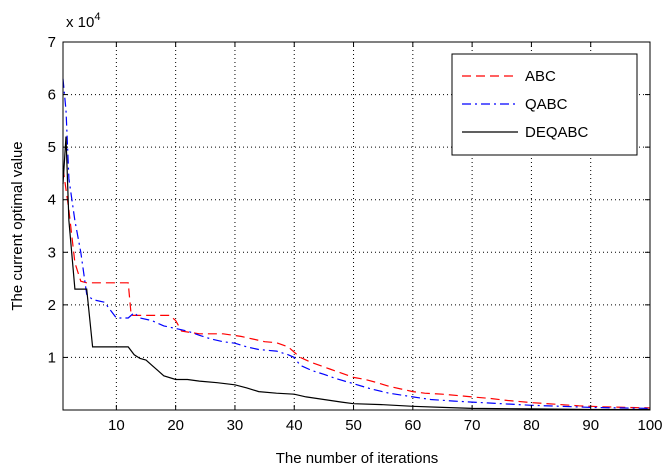  What do you see at coordinates (97, 17) in the screenshot?
I see `y-scale-exponent: 4` at bounding box center [97, 17].